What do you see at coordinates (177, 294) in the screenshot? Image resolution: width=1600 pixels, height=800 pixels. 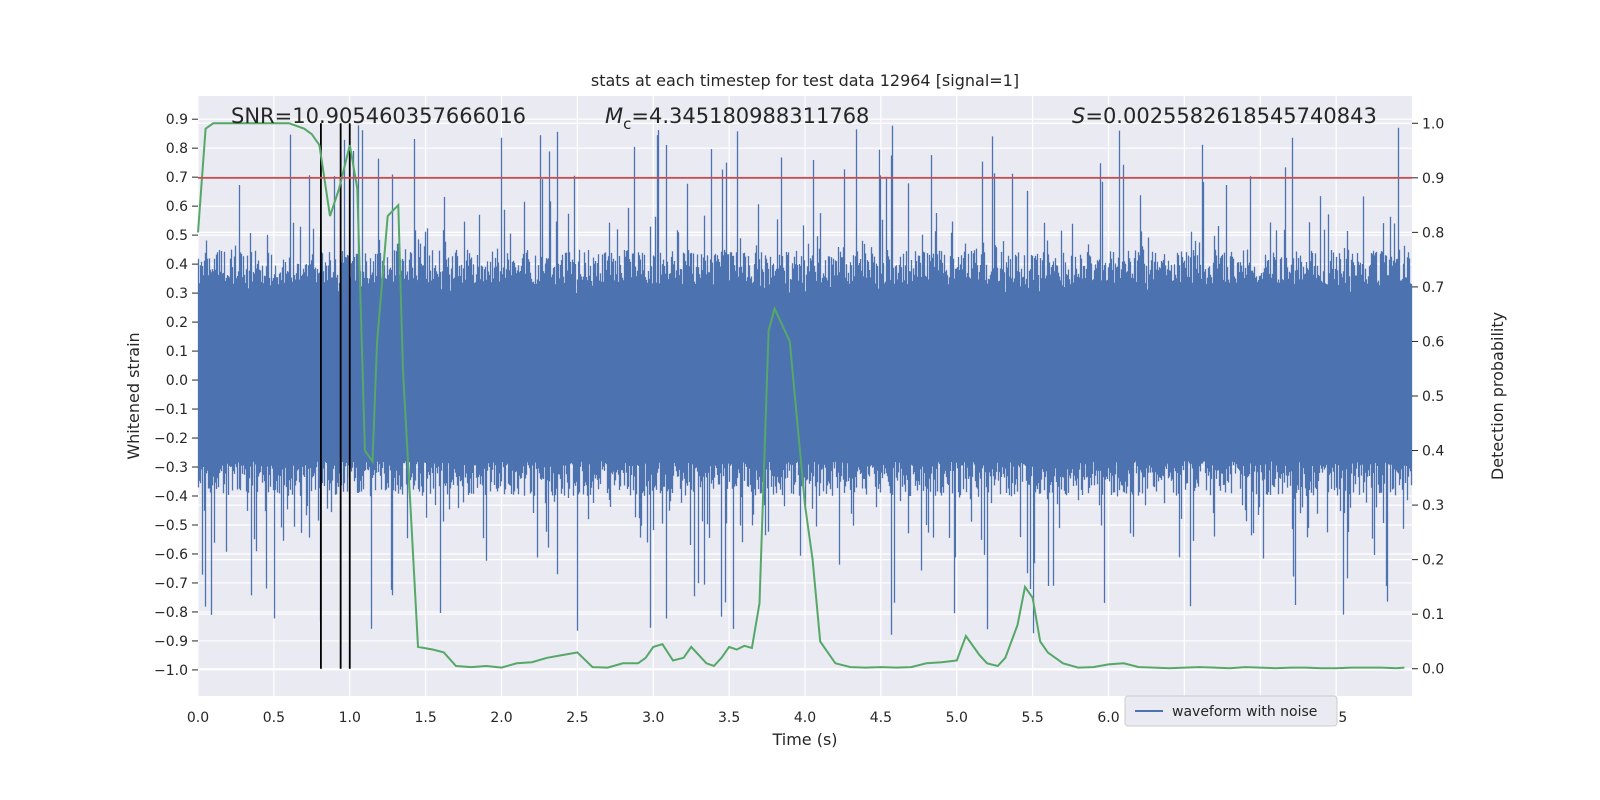 I see `left-tick-label: 0.3` at bounding box center [177, 294].